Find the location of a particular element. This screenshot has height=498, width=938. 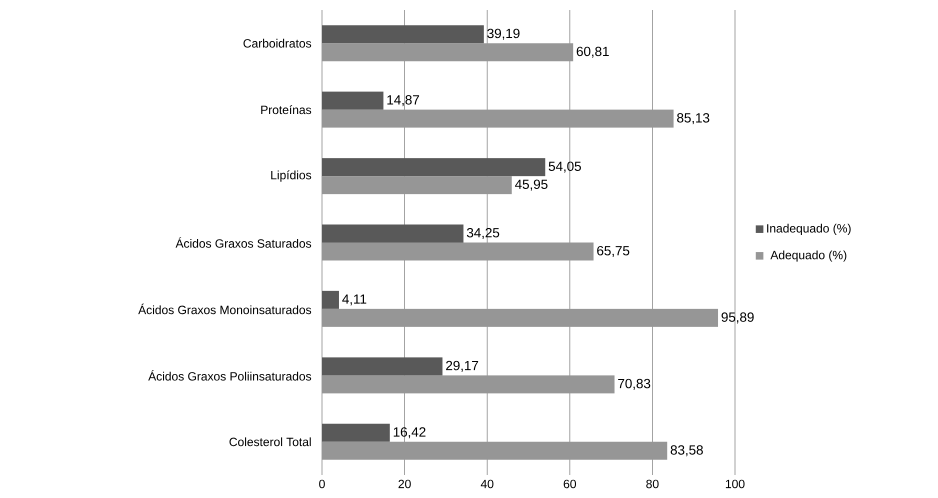

y-tick-label: Proteínas is located at coordinates (286, 109).